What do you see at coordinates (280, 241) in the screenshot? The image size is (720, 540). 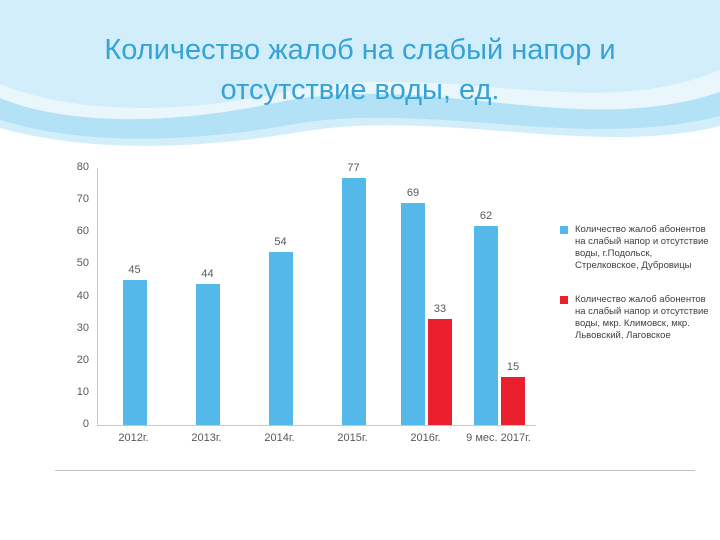 I see `bar-value-label: 54` at bounding box center [280, 241].